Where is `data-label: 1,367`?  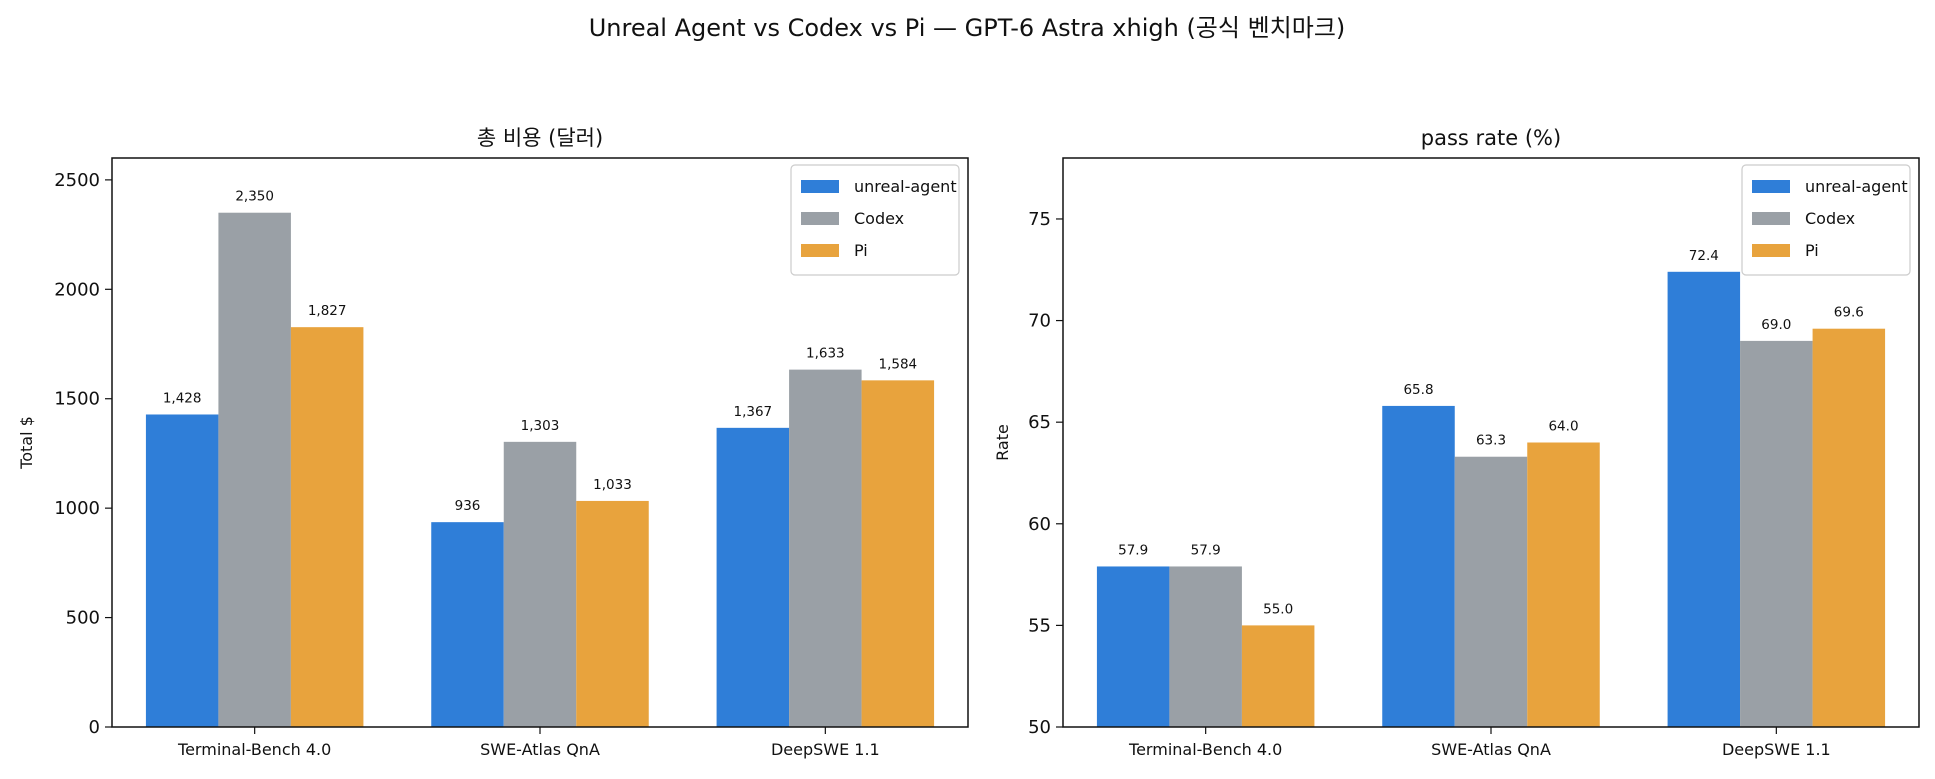 data-label: 1,367 is located at coordinates (753, 412).